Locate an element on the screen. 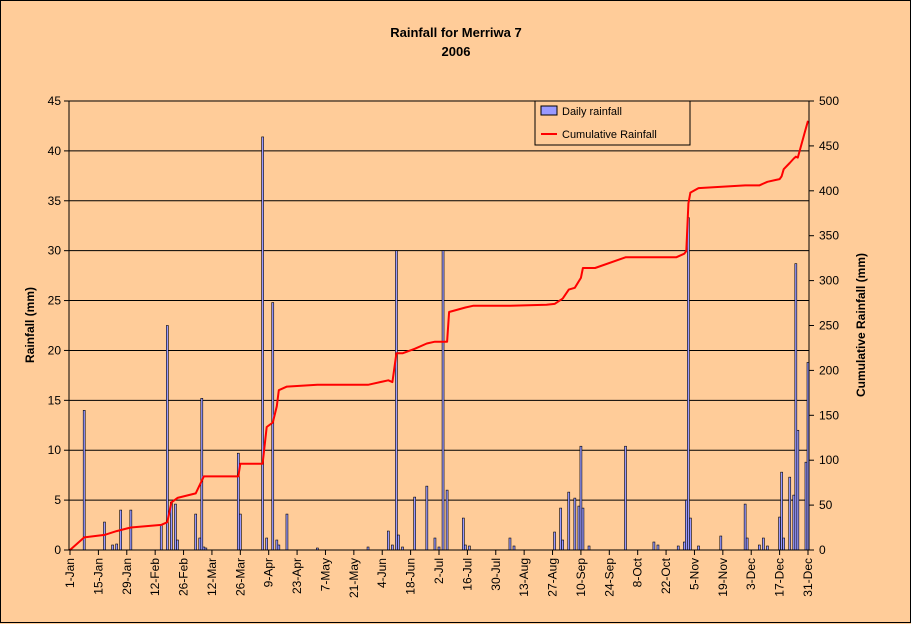 The height and width of the screenshot is (624, 911). y-tick-label: 30 is located at coordinates (55, 251).